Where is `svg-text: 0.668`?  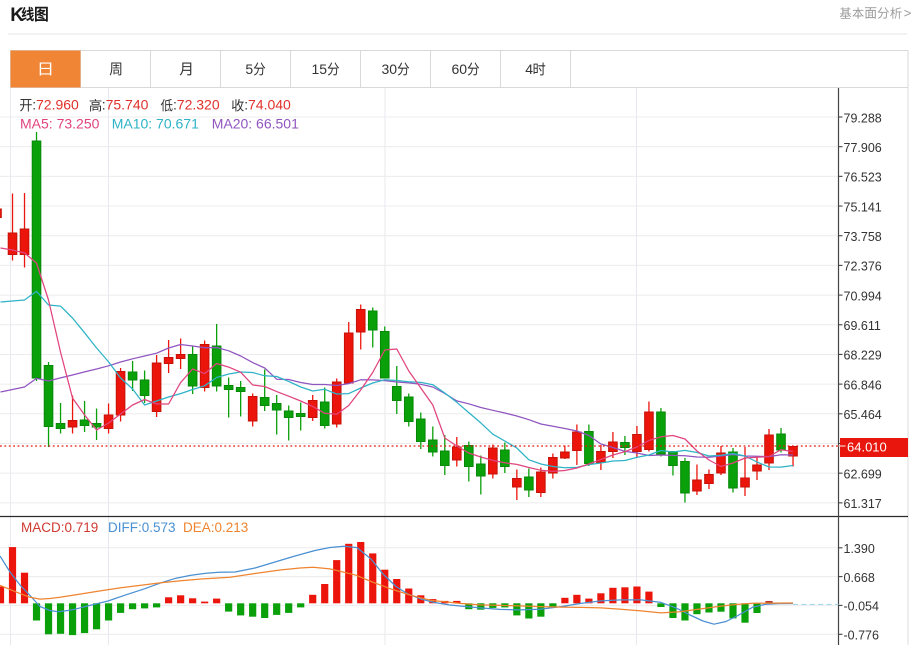 svg-text: 0.668 is located at coordinates (859, 578).